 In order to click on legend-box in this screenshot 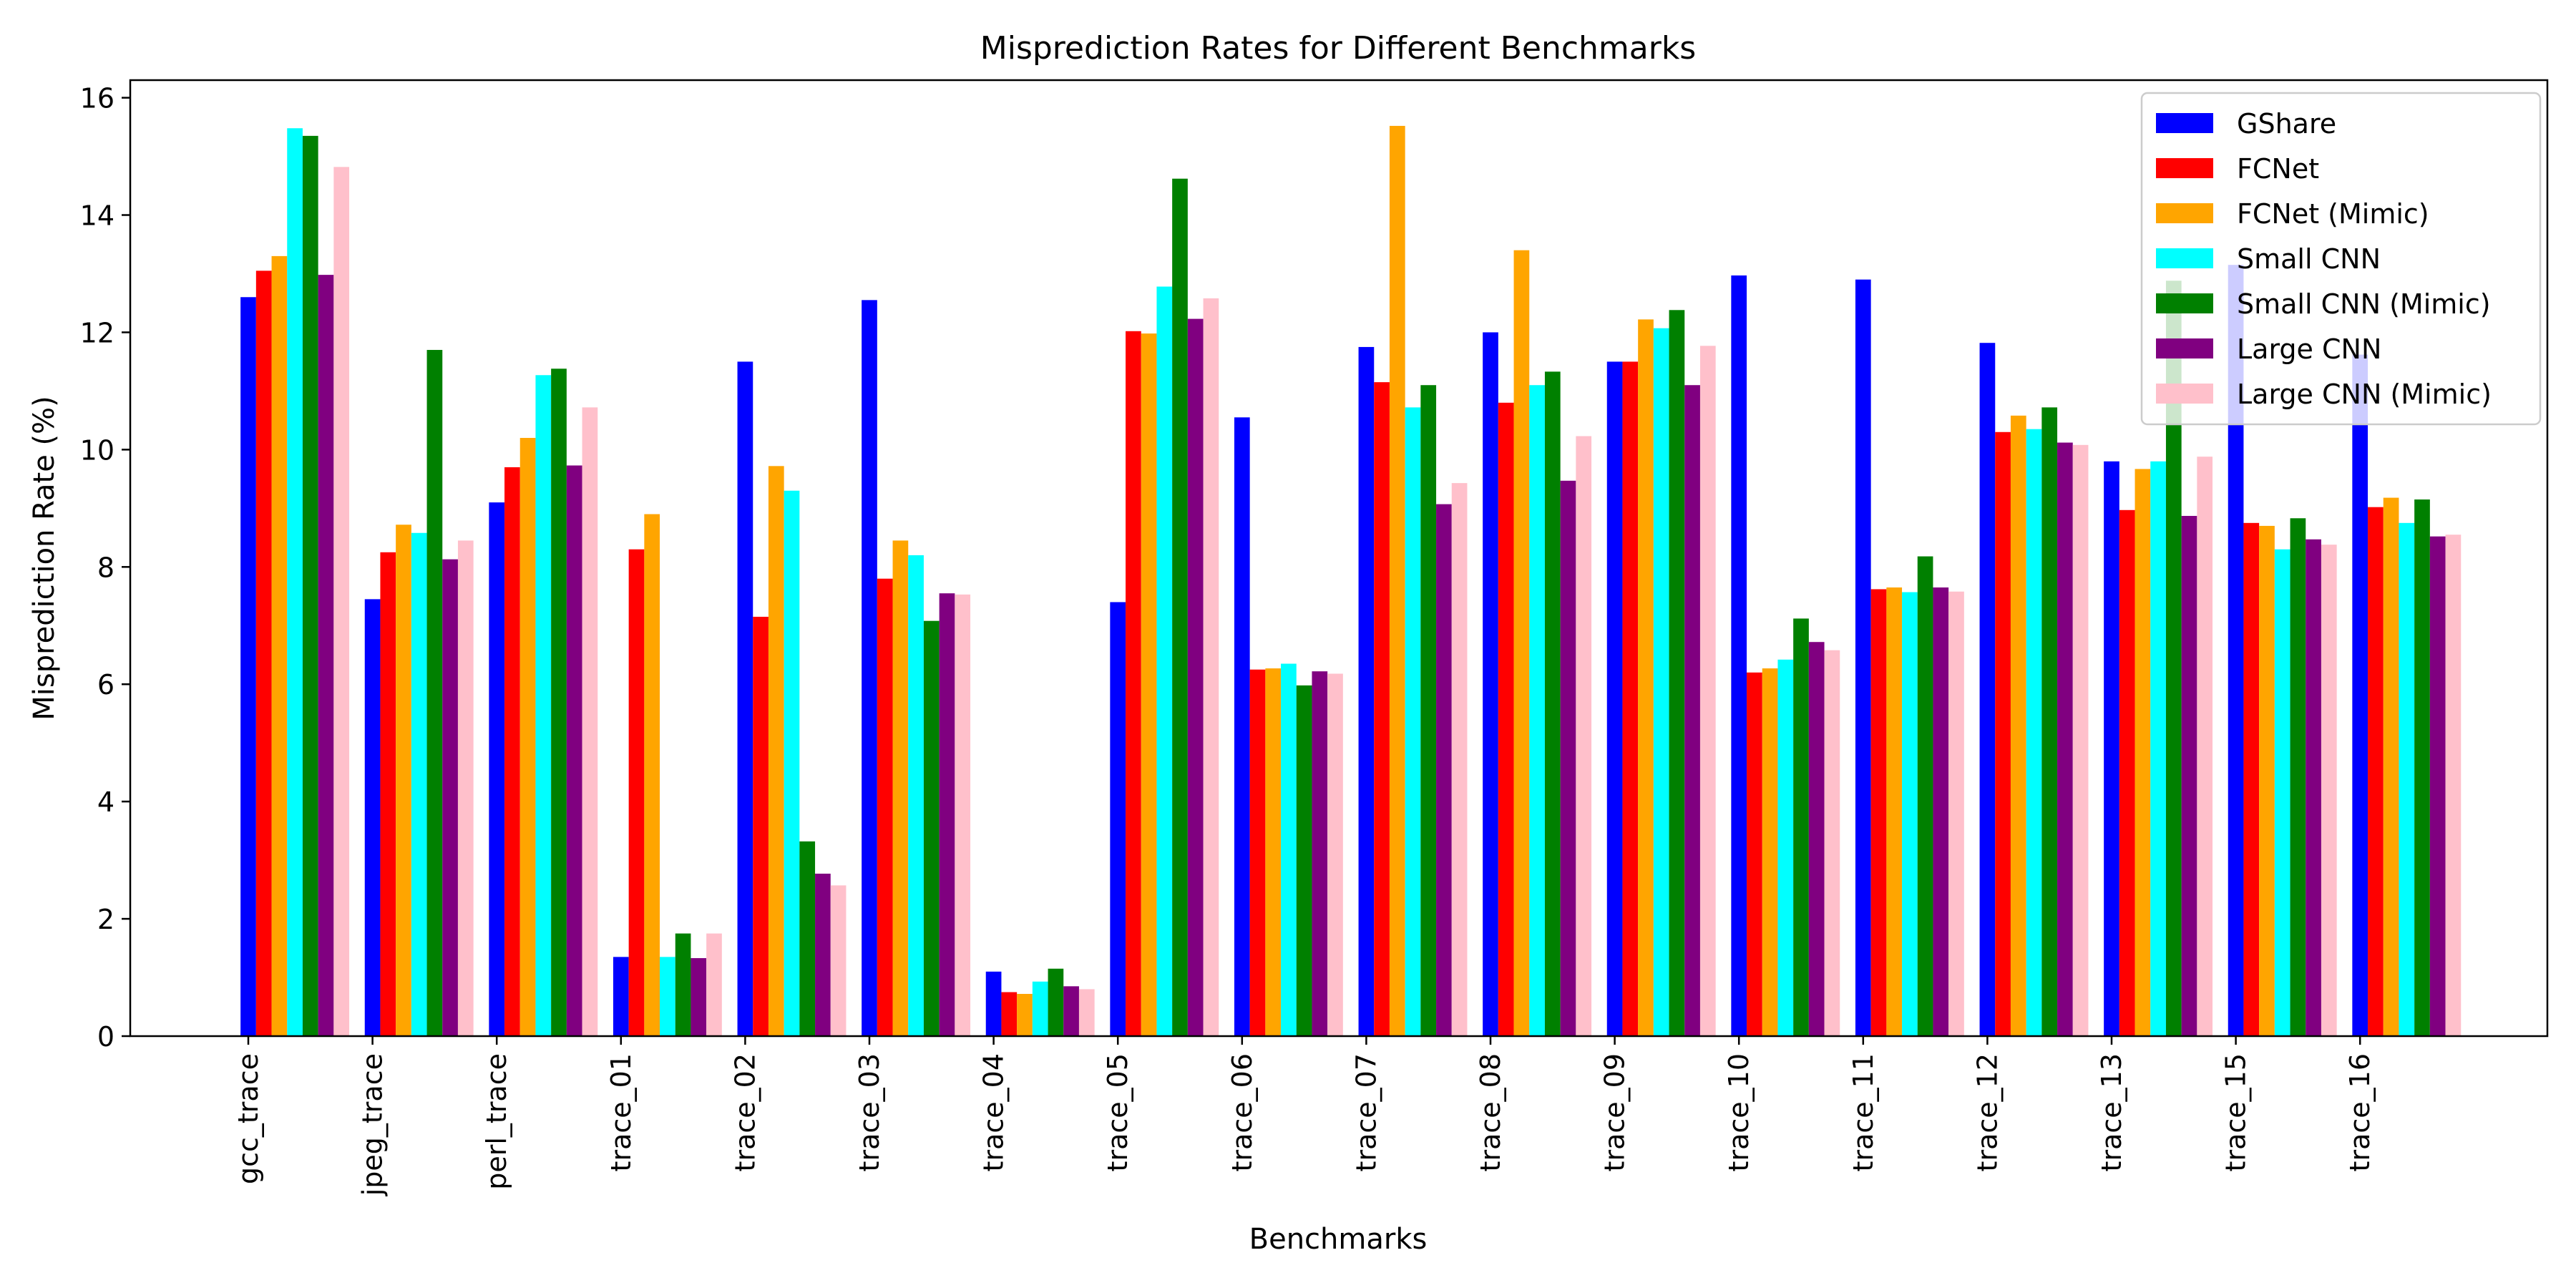, I will do `click(2341, 259)`.